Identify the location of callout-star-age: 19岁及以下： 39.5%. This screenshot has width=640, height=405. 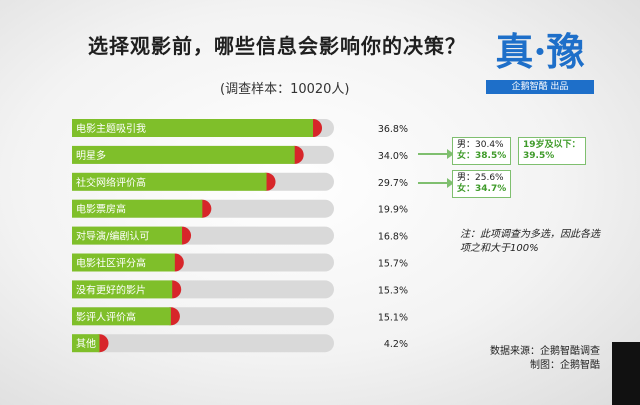
(552, 151).